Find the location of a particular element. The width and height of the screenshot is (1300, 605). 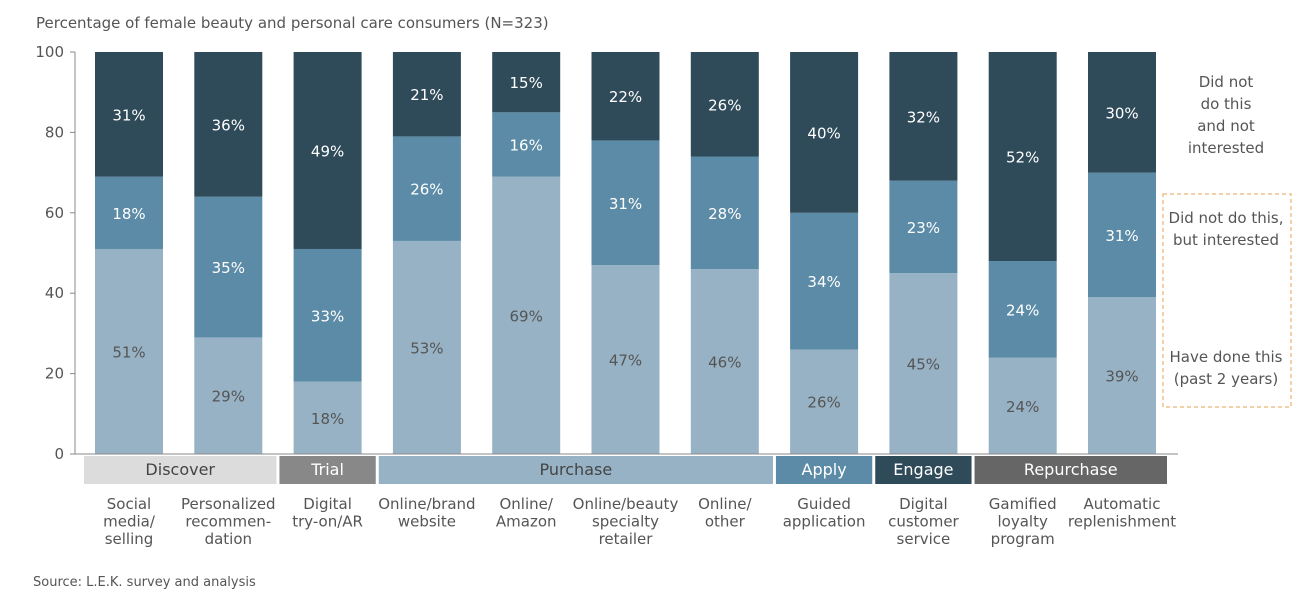

data-label: 46% is located at coordinates (724, 363).